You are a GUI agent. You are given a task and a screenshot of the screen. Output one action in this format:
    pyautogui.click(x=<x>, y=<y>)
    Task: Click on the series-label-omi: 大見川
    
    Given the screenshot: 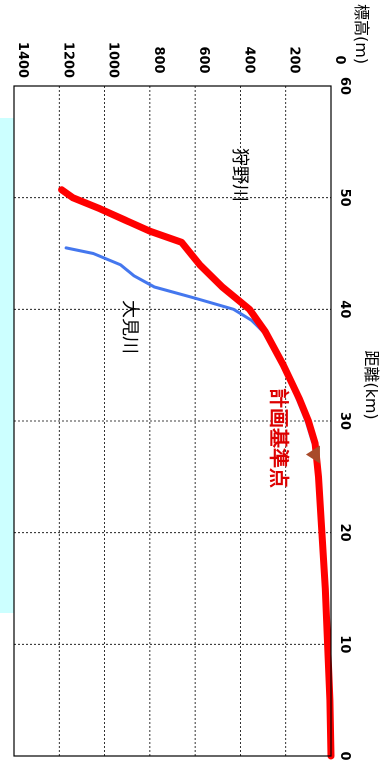 What is the action you would take?
    pyautogui.click(x=129, y=327)
    